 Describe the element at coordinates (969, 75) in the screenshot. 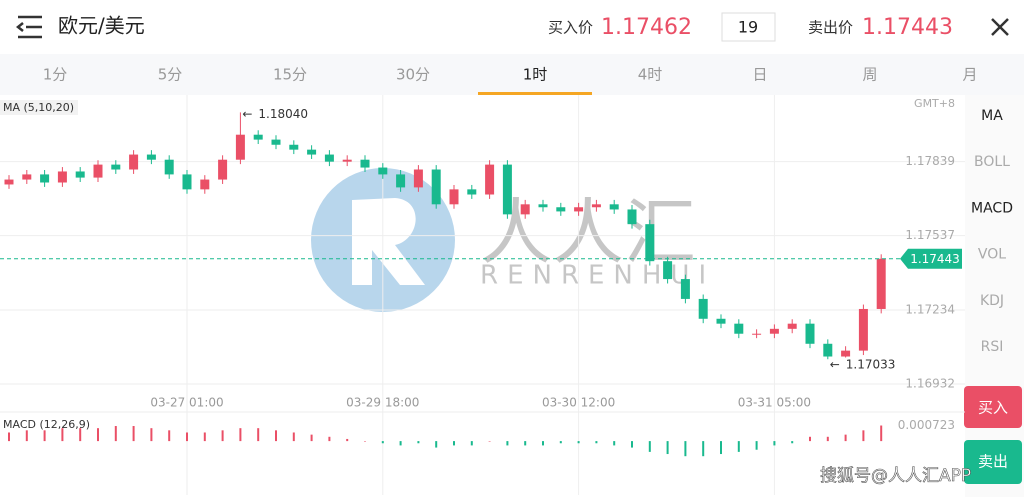

I see `tab: 月` at that location.